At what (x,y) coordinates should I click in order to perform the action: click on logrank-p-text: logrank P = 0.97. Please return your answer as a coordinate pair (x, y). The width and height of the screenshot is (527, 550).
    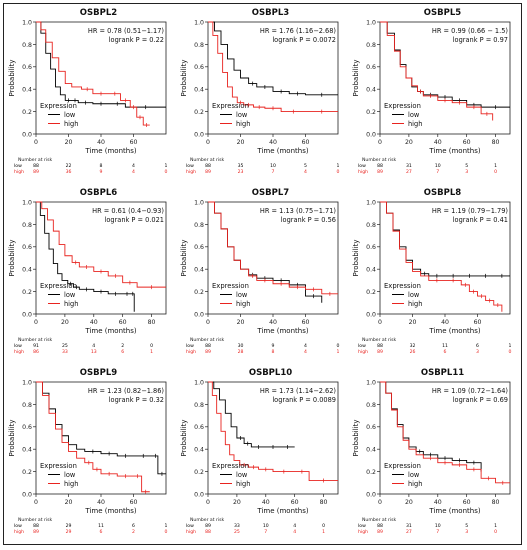
    Looking at the image, I should click on (480, 40).